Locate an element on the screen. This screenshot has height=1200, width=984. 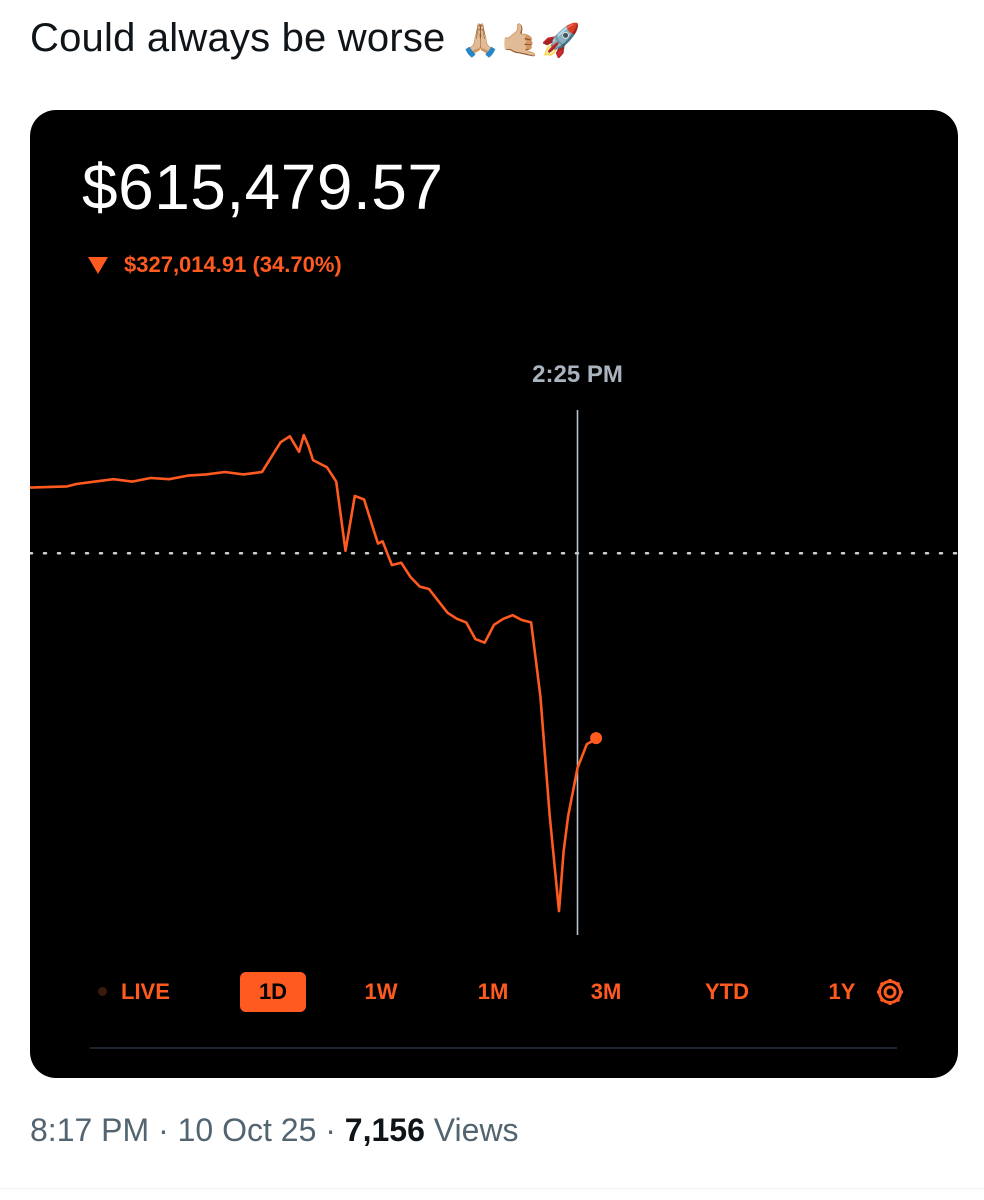
tweet-time: 8:17 PM is located at coordinates (90, 1130).